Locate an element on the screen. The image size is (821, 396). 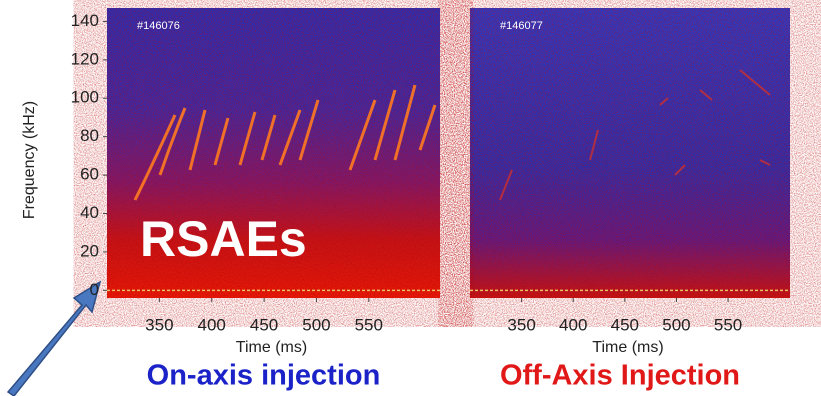
arrow is located at coordinates (54, 338).